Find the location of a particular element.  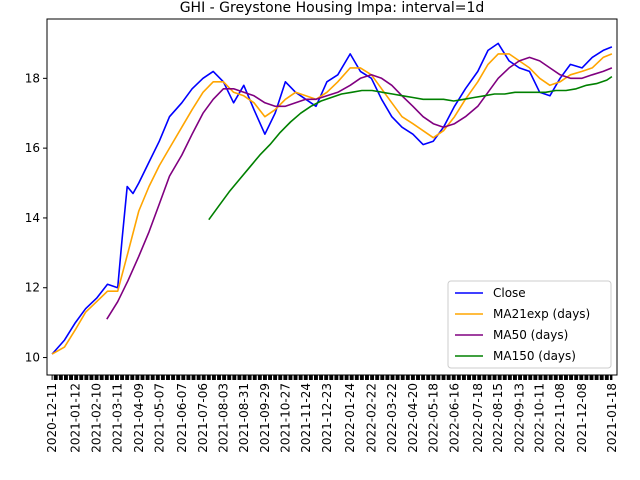

x-tick-label: 2022-11-08 is located at coordinates (560, 418).